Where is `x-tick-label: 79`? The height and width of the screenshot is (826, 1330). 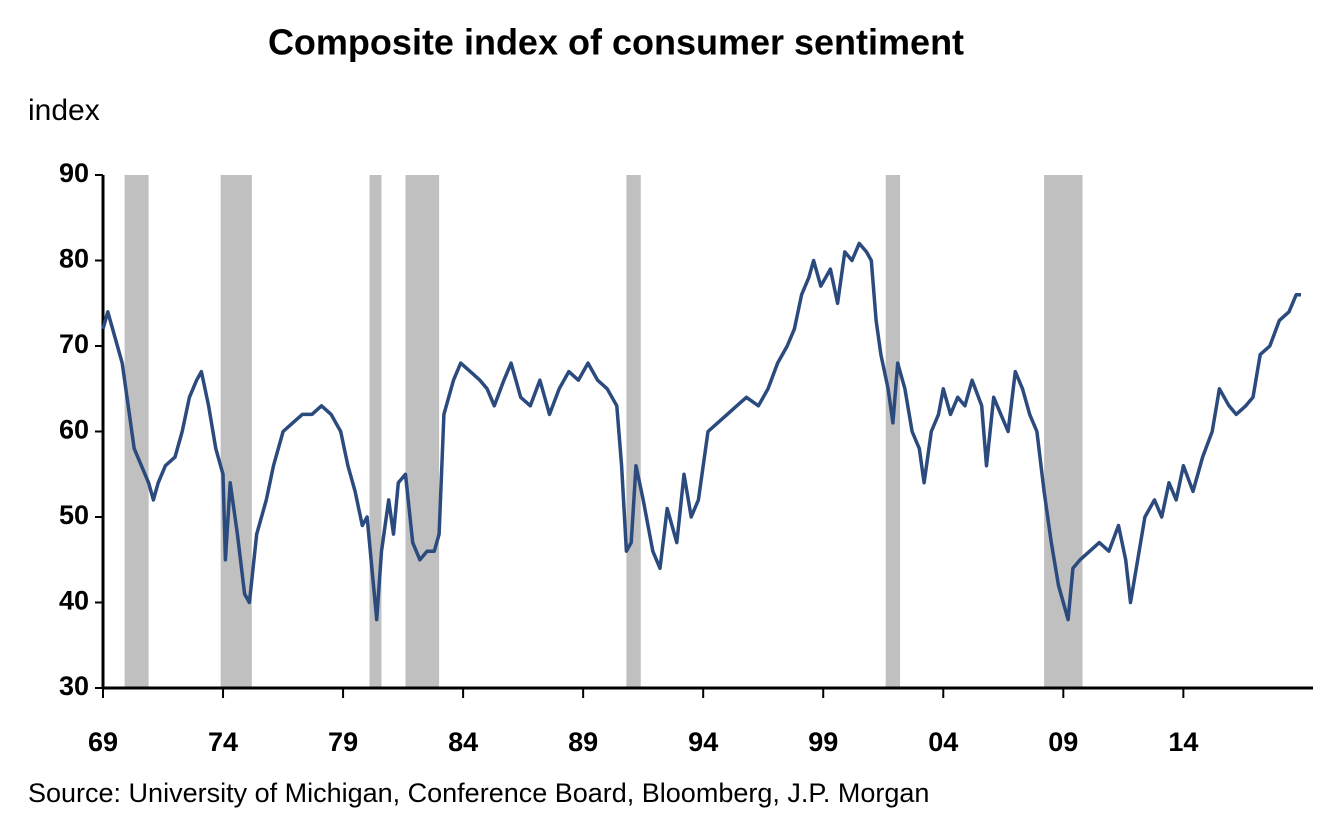 x-tick-label: 79 is located at coordinates (343, 742).